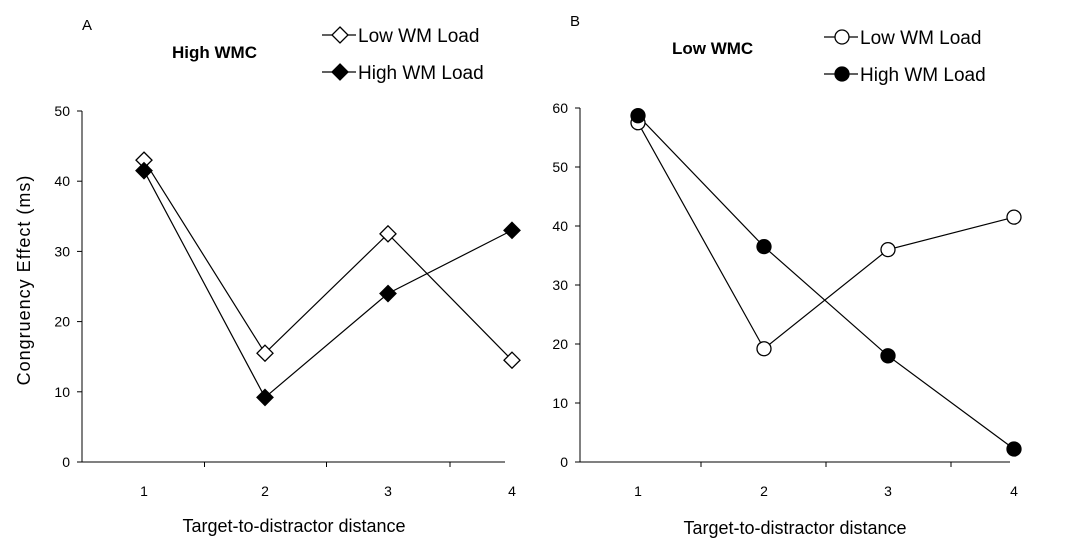  I want to click on panel-a-legend-high-marker, so click(340, 72).